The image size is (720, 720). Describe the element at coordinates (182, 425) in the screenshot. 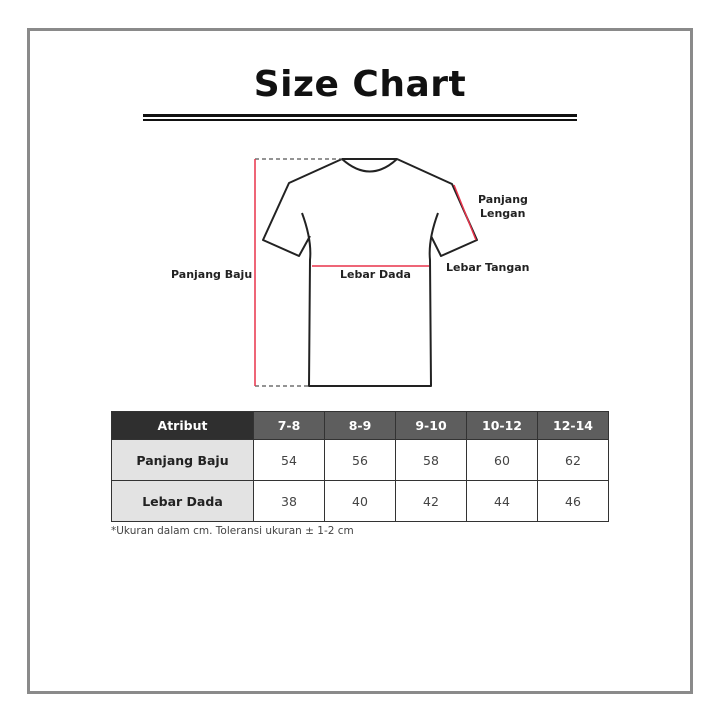

I see `header-cell: Atribut` at that location.